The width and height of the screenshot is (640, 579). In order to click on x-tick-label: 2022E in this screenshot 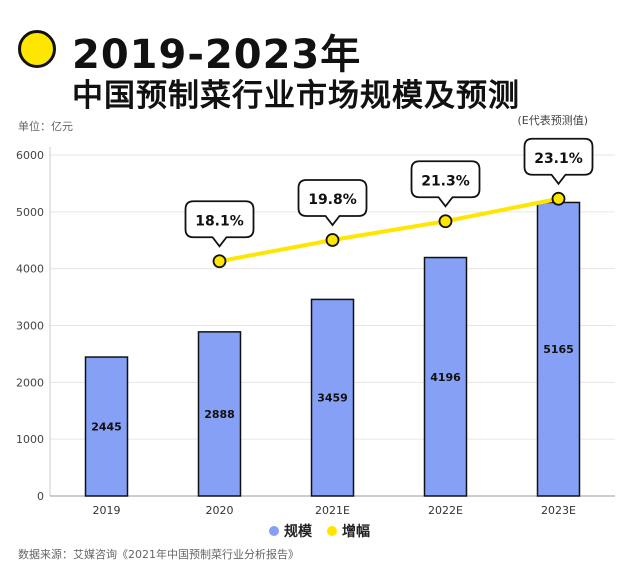, I will do `click(445, 510)`.